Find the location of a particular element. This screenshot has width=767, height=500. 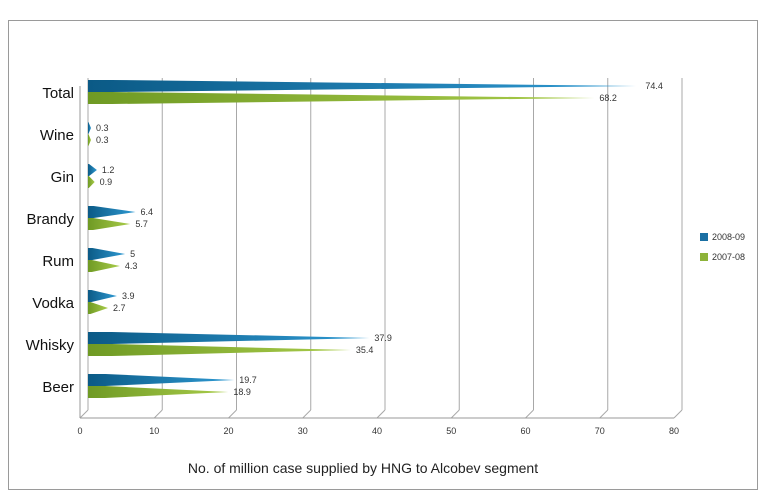

category-label: Beer is located at coordinates (58, 387).